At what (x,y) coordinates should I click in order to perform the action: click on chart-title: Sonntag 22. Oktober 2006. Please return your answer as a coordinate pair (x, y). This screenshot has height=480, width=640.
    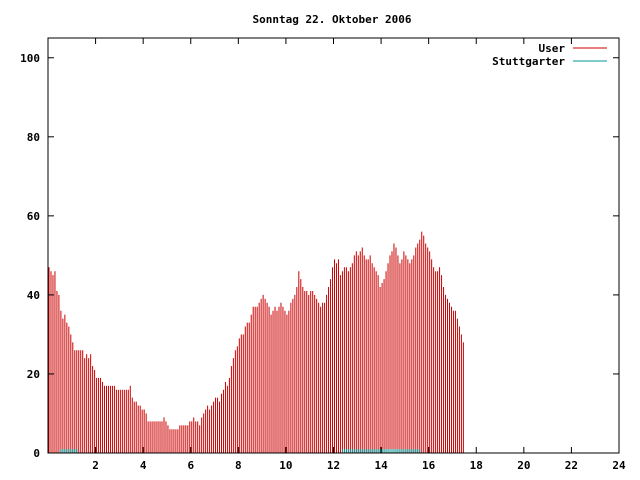
    Looking at the image, I should click on (332, 19).